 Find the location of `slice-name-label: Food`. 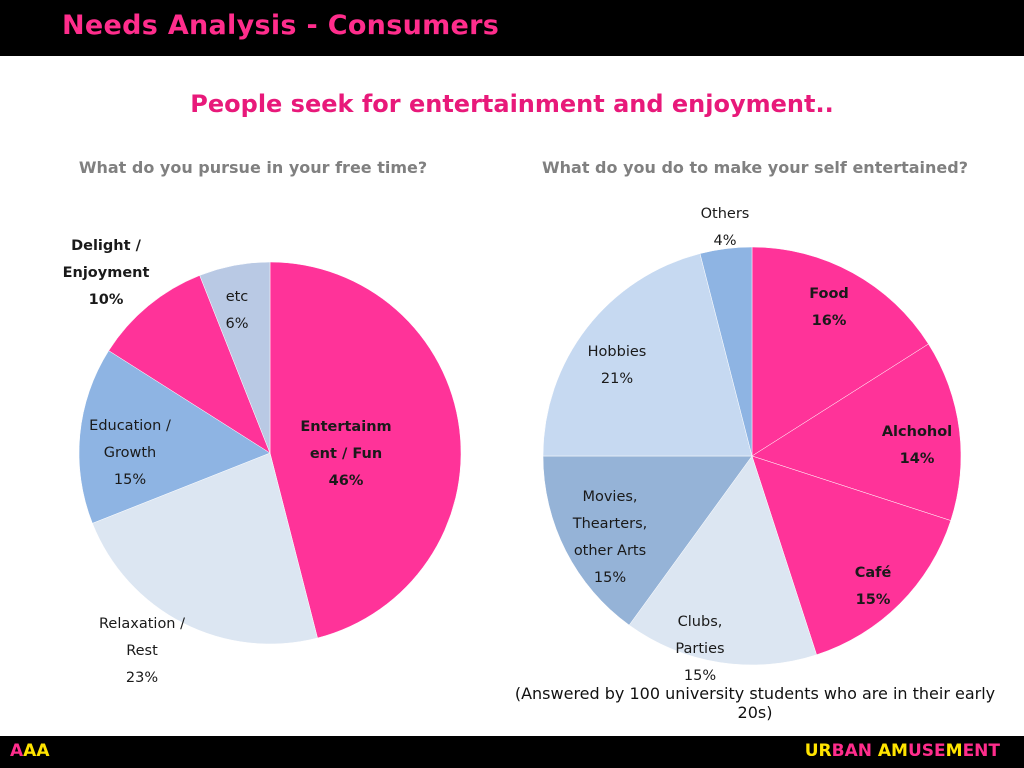

slice-name-label: Food is located at coordinates (829, 294).